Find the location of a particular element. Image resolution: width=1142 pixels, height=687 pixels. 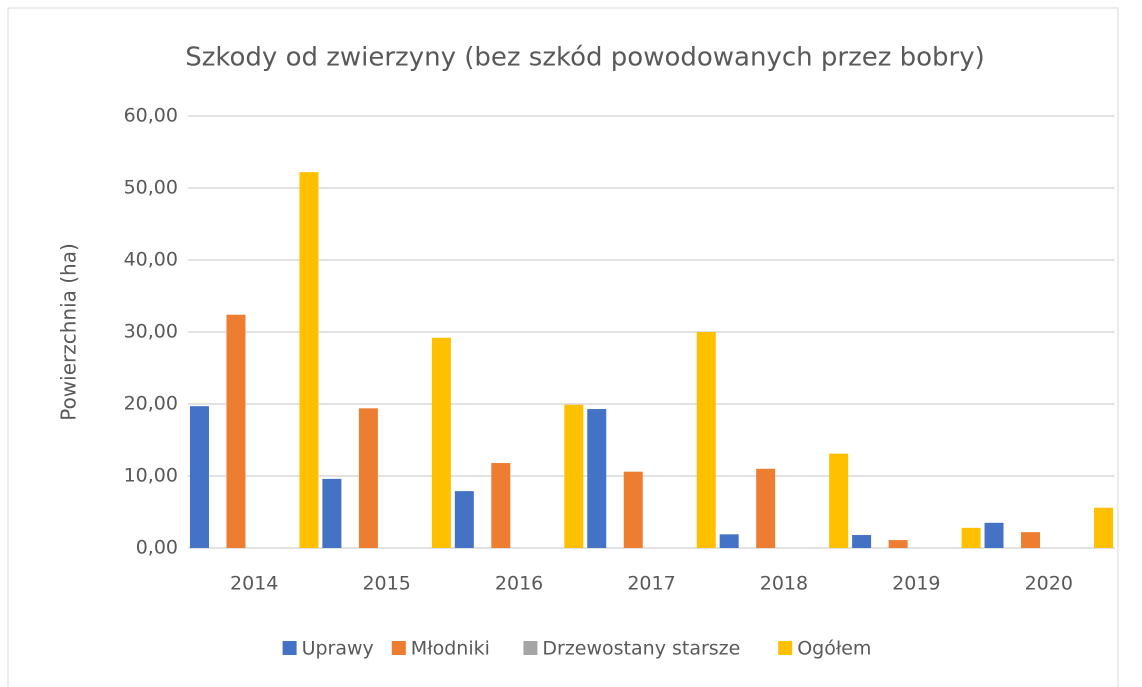

y-tick-label: 0,00 is located at coordinates (157, 548).